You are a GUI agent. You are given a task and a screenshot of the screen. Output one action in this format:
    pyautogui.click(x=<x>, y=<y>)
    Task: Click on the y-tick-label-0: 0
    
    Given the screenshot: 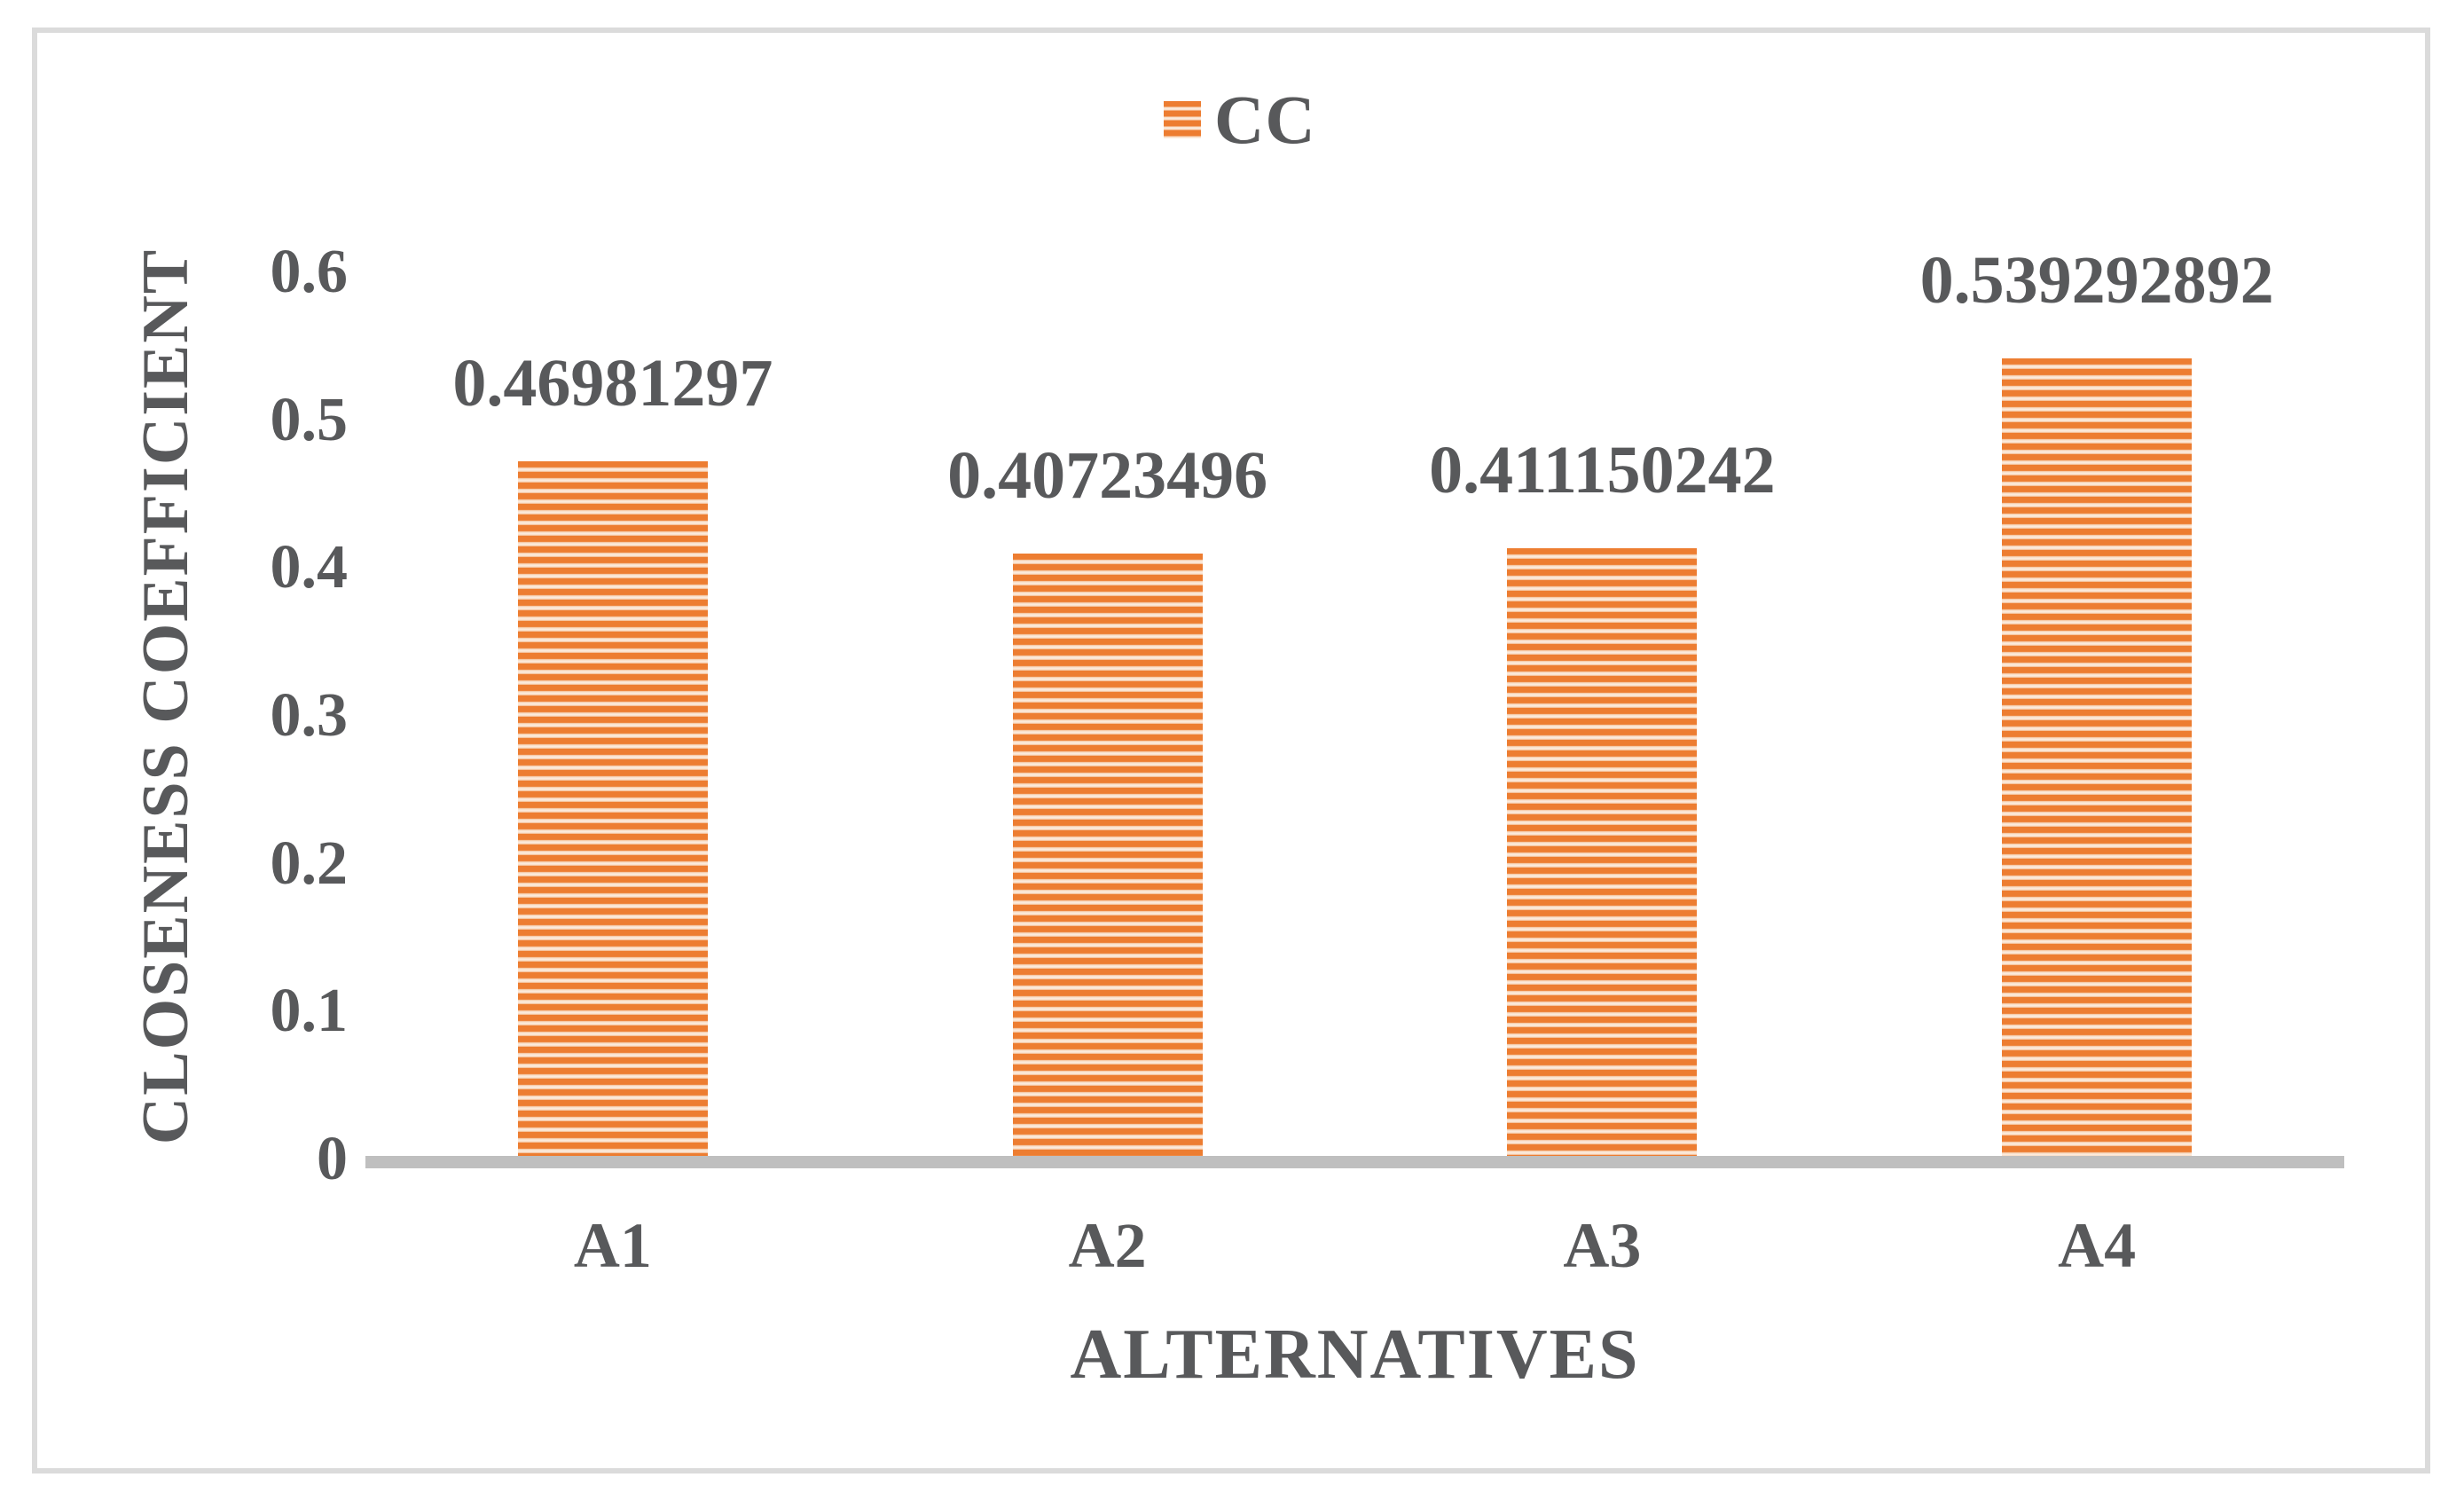 What is the action you would take?
    pyautogui.click(x=332, y=1159)
    